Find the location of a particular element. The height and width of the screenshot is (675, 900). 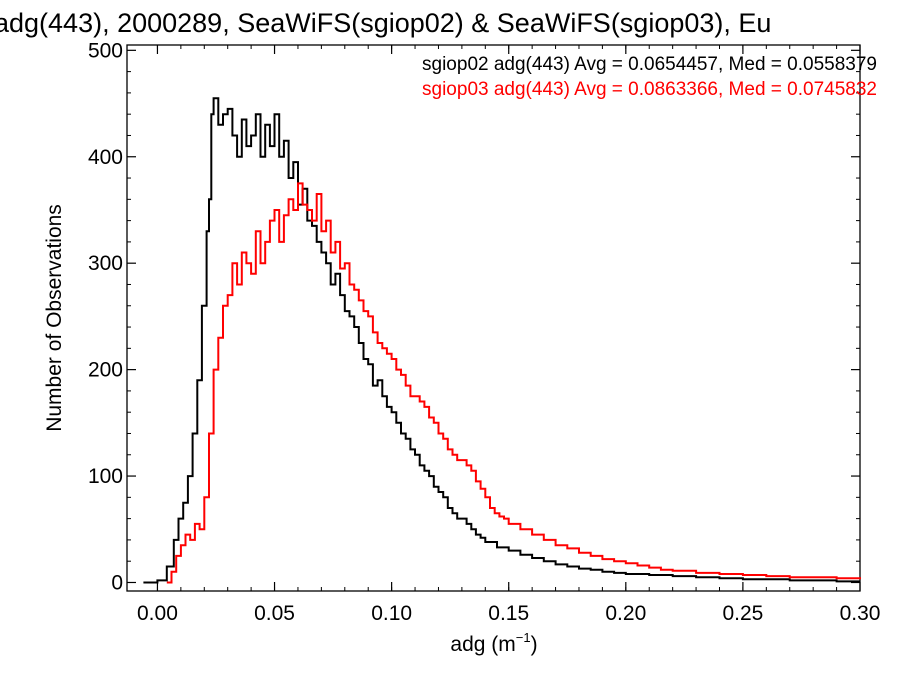

y-axis-label: Number of Observations is located at coordinates (54, 318).